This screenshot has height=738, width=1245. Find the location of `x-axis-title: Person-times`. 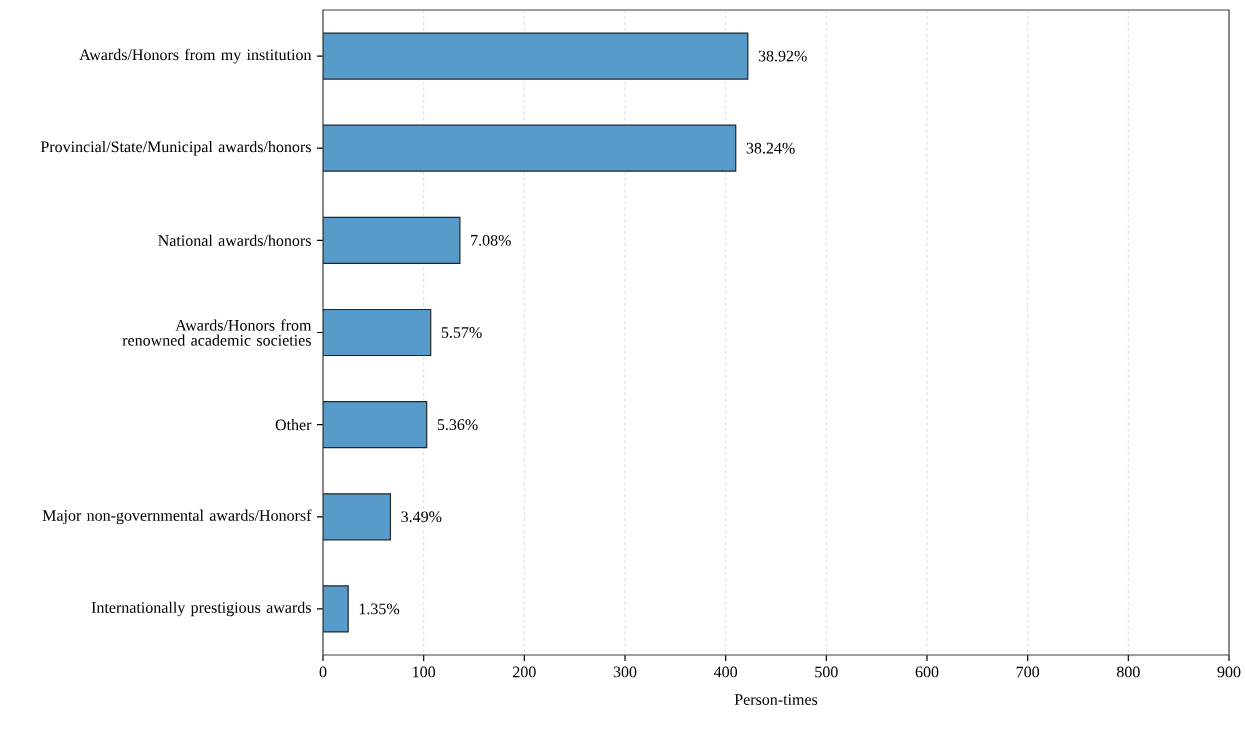

x-axis-title: Person-times is located at coordinates (776, 699).